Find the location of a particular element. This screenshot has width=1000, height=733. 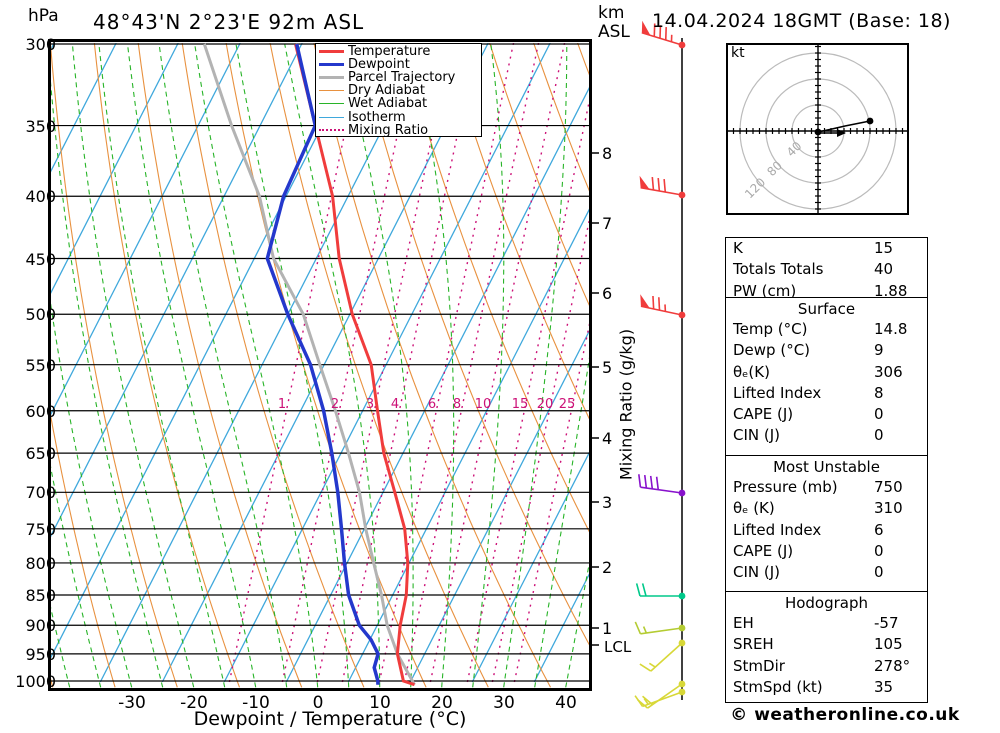

pressure-tick-label: 800 is located at coordinates (40, 563).